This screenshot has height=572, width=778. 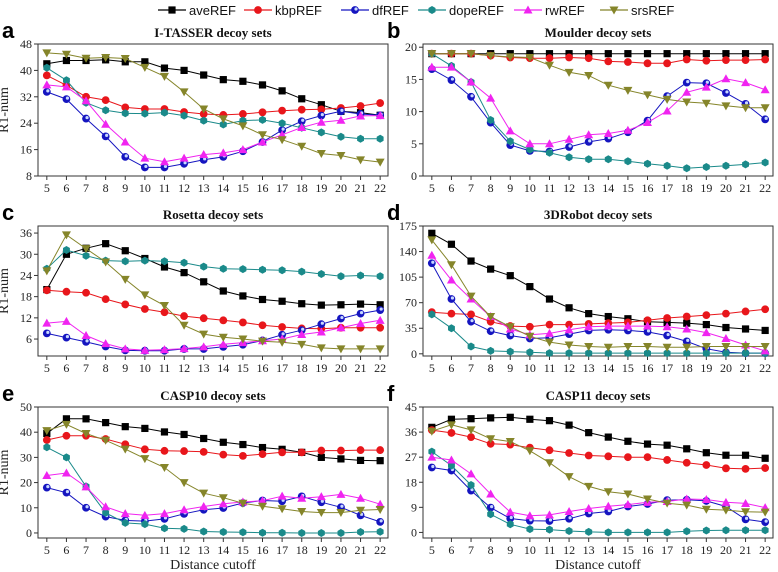 What do you see at coordinates (390, 10) in the screenshot?
I see `legend-label: dfREF` at bounding box center [390, 10].